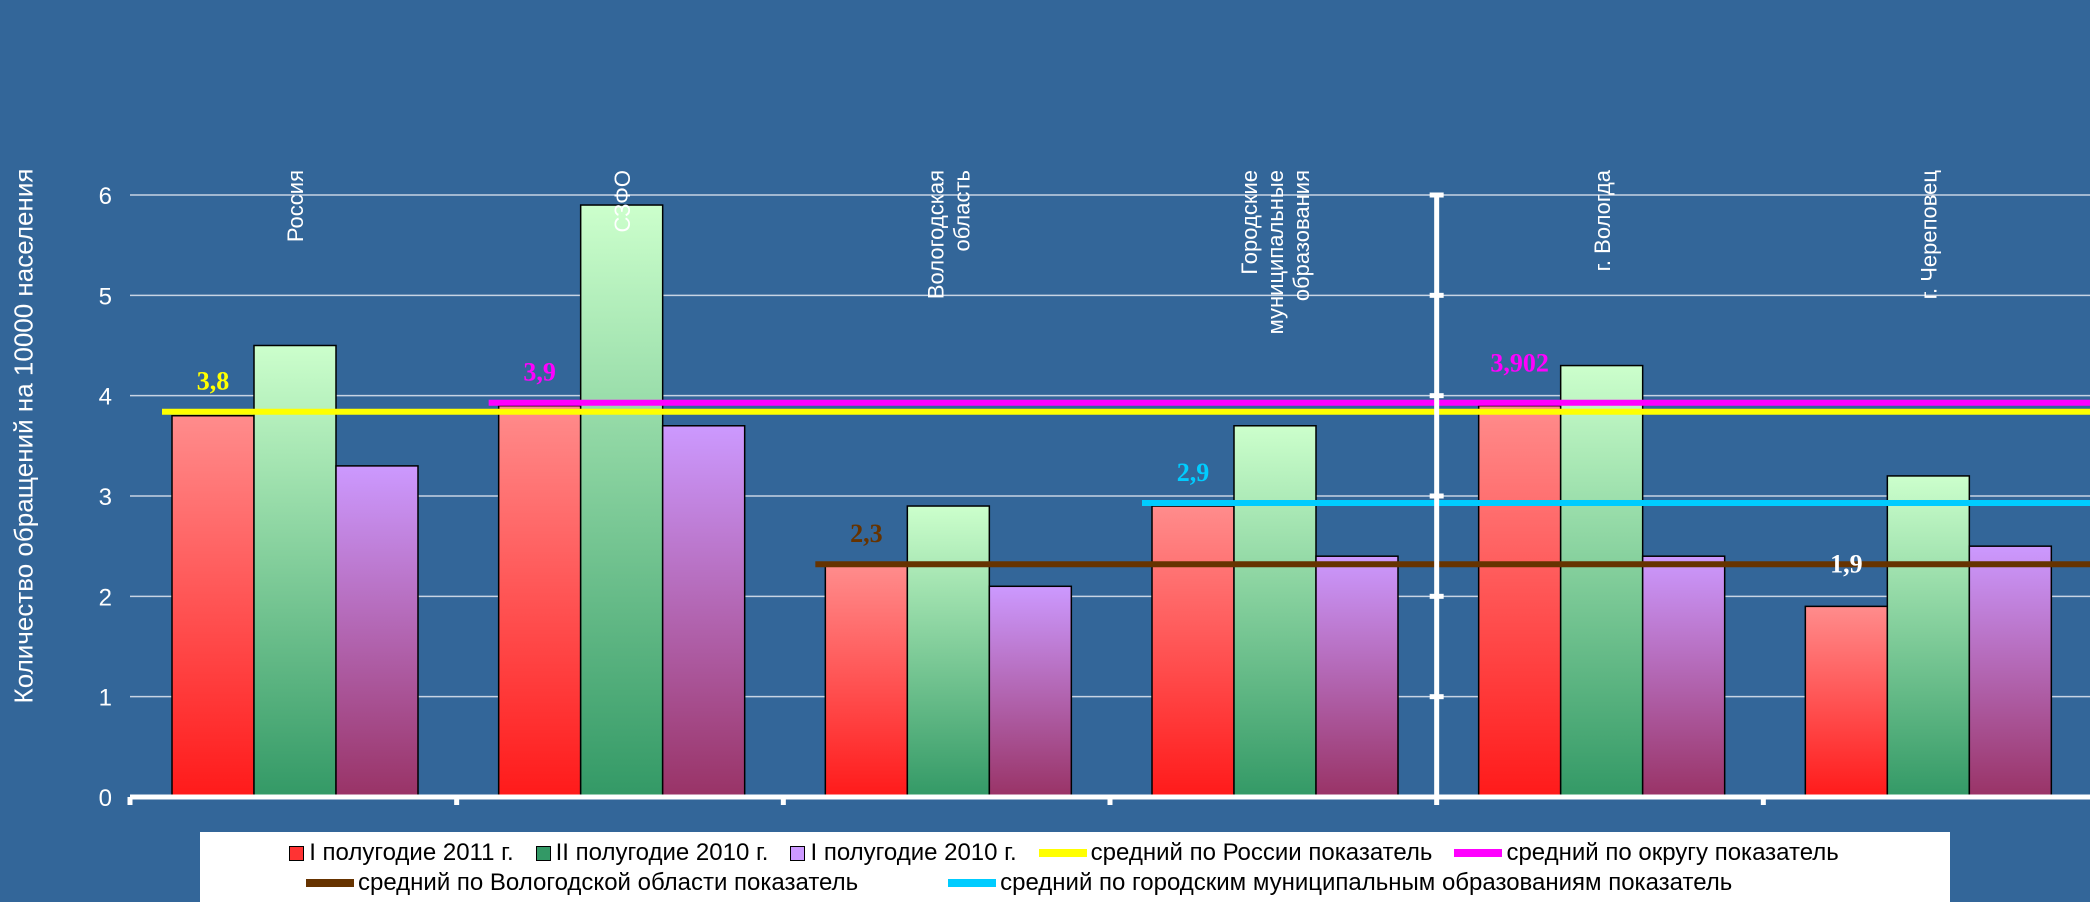 Image resolution: width=2090 pixels, height=902 pixels. I want to click on legend-item-district-avg: средний по округу показатель, so click(1646, 853).